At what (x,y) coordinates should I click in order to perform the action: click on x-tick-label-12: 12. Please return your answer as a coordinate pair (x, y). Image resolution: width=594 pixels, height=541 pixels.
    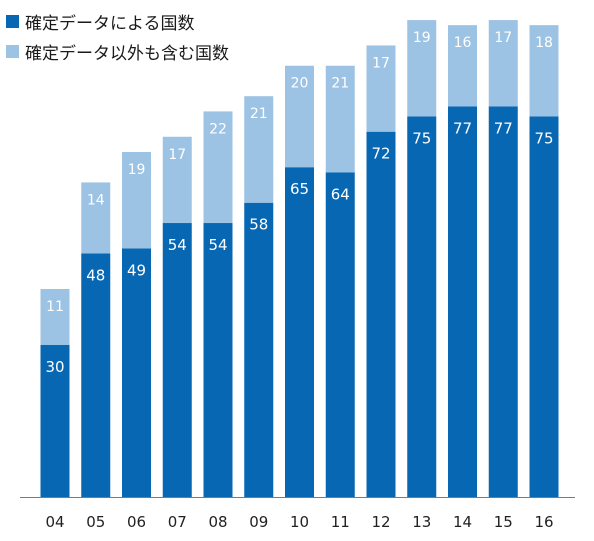
    Looking at the image, I should click on (380, 522).